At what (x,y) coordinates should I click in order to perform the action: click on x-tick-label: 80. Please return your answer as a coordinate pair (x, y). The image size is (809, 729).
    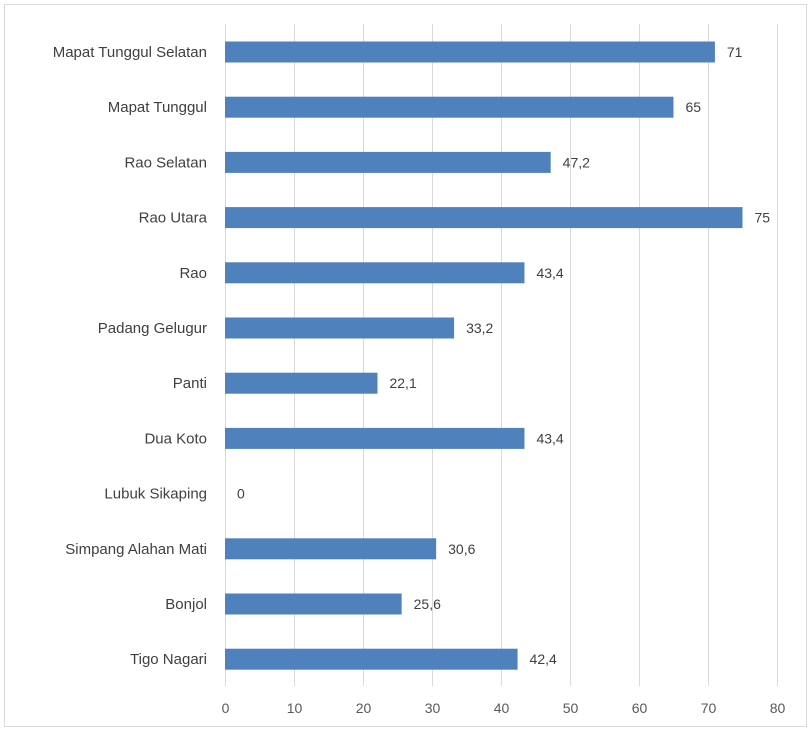
    Looking at the image, I should click on (778, 708).